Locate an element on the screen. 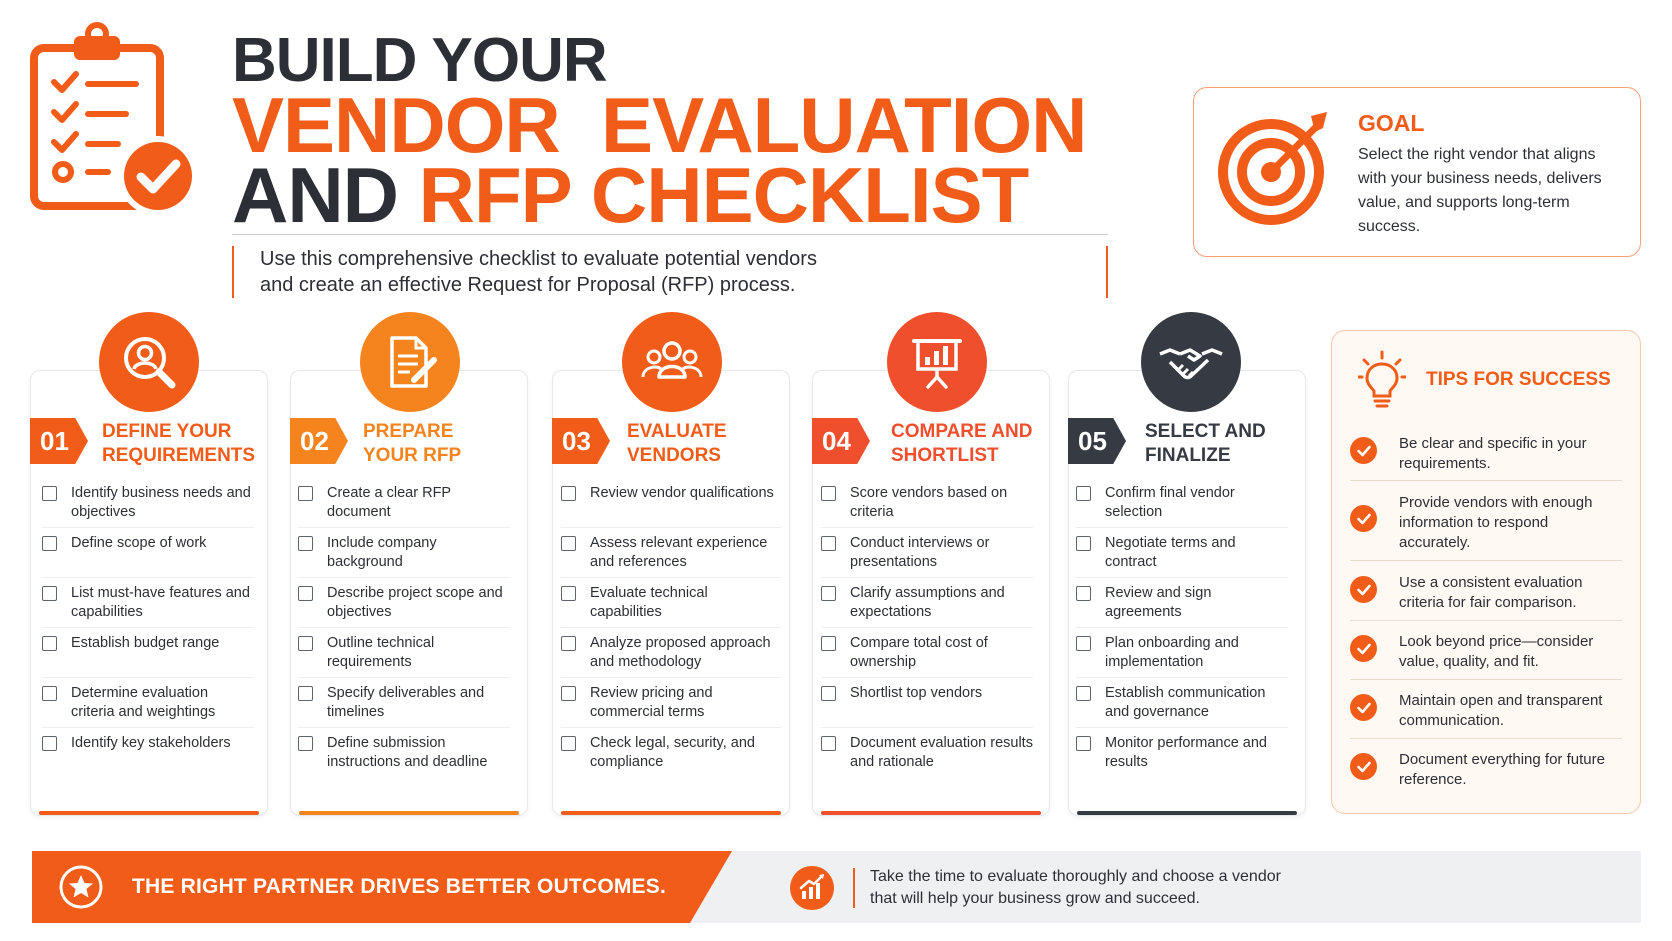 Image resolution: width=1672 pixels, height=941 pixels. checklist-item-text: Compare total cost of ownership is located at coordinates (919, 652).